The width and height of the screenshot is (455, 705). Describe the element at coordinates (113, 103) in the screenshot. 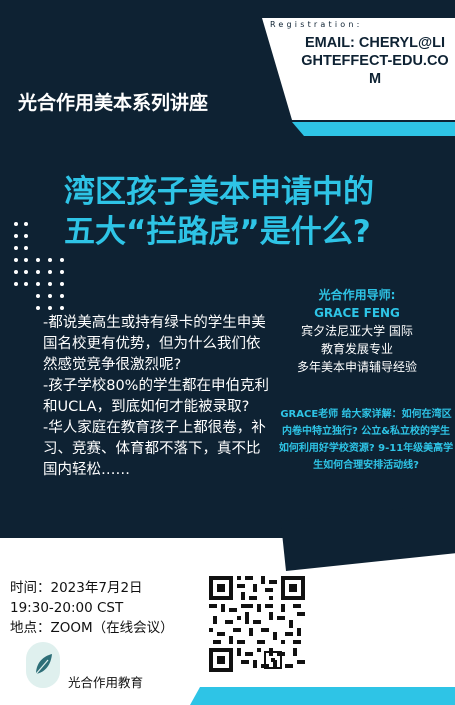

I see `series-title: 光合作用美本系列讲座` at that location.